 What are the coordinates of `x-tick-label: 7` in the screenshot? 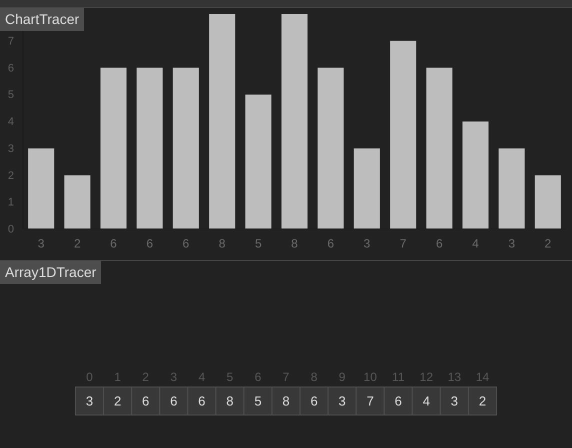 It's located at (403, 243).